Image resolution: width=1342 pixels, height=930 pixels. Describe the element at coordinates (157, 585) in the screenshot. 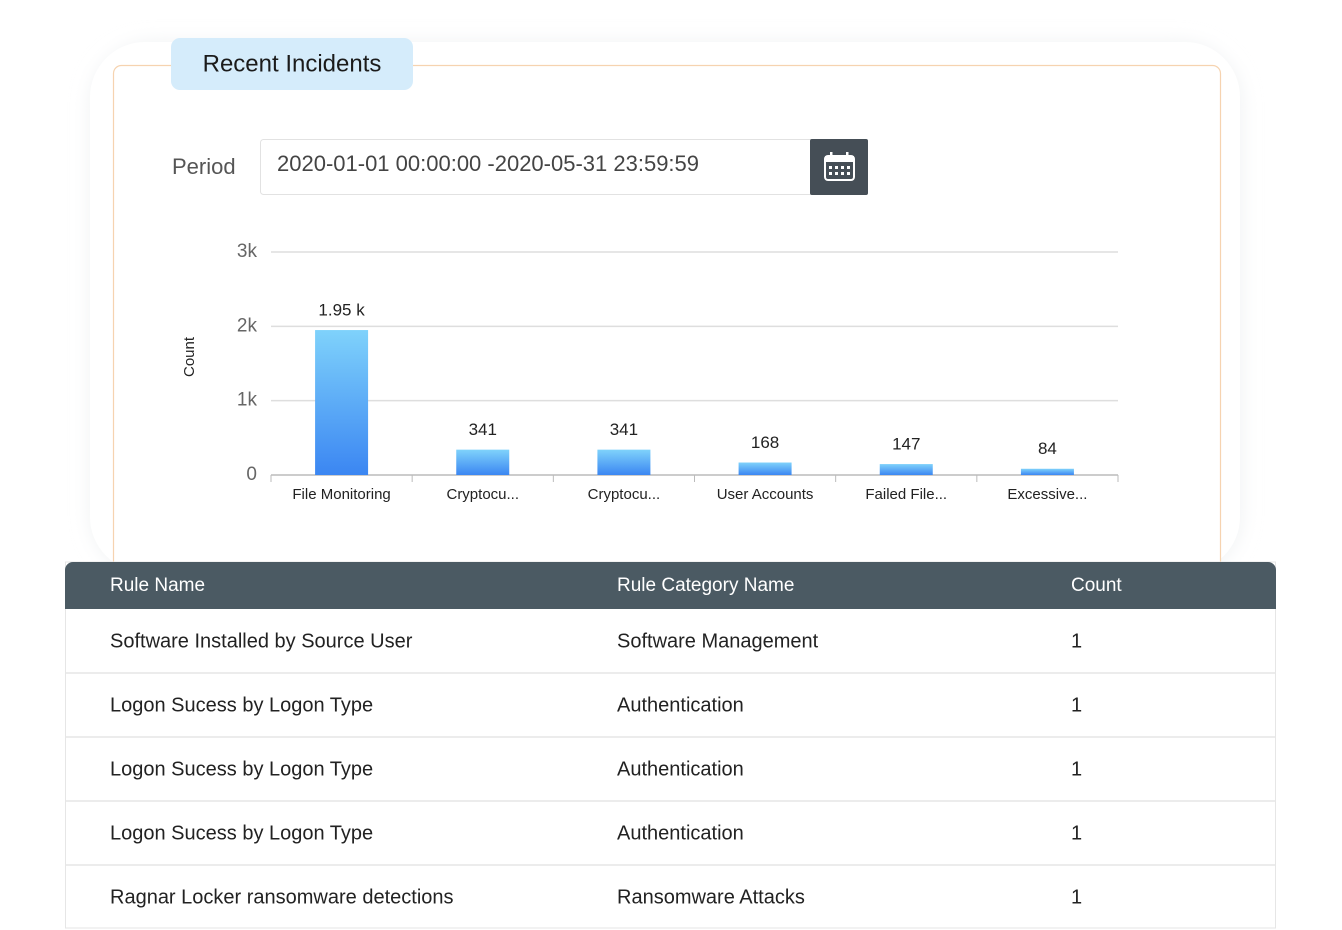

I see `column-header: Rule Name` at that location.